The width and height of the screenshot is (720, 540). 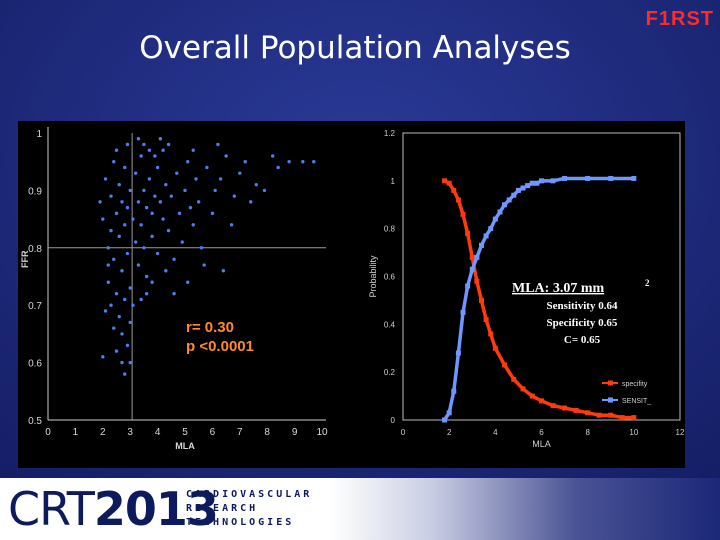 I want to click on scatter-x-tick-label: 10, so click(x=322, y=432).